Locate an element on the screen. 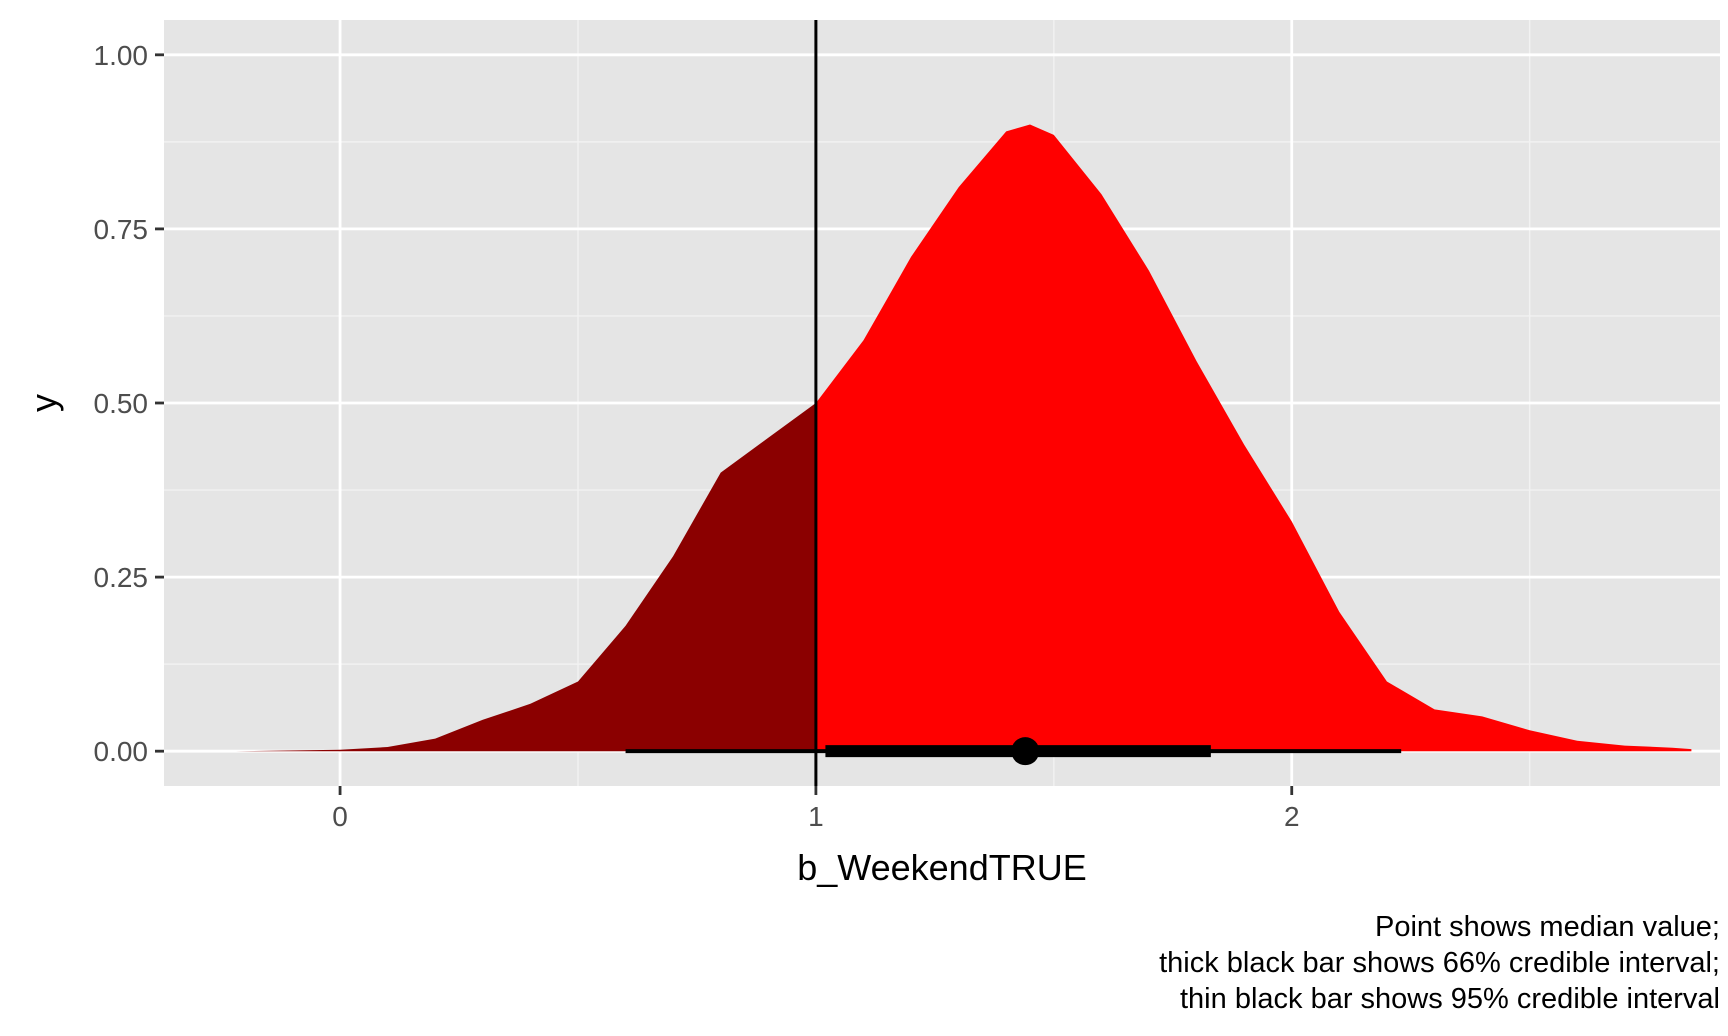  interval-layer is located at coordinates (1013, 751).